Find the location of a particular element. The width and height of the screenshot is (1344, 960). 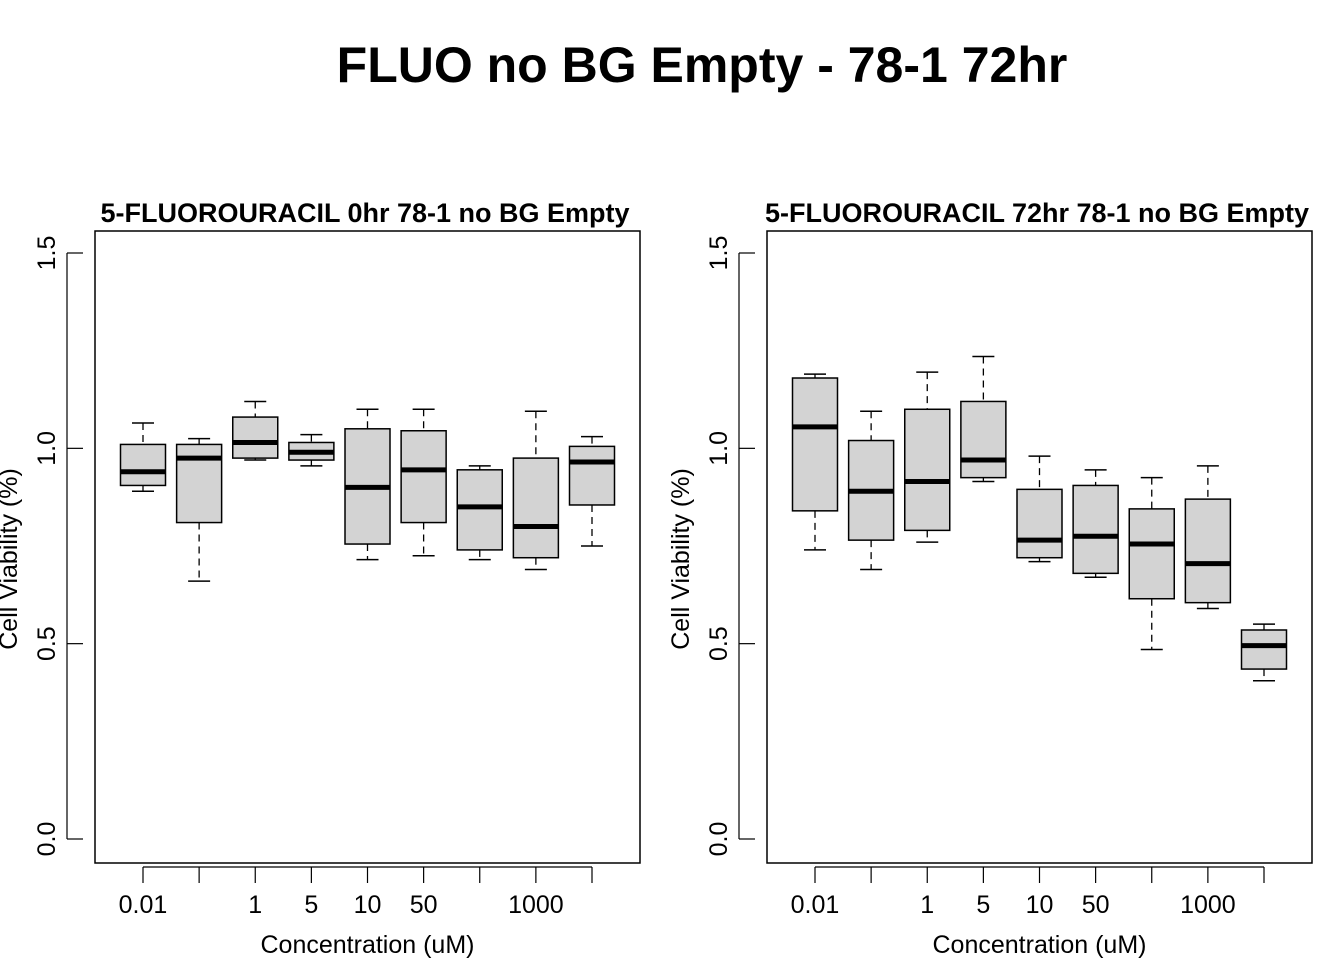

panel-title: 5-FLUOROURACIL 0hr 78-1 no BG Empty is located at coordinates (364, 213).